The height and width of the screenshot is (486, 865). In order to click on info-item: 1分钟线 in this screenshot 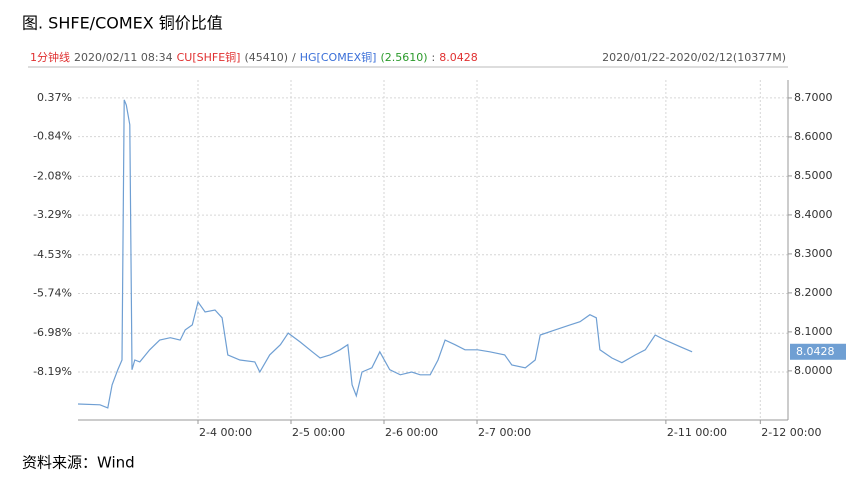, I will do `click(50, 57)`.